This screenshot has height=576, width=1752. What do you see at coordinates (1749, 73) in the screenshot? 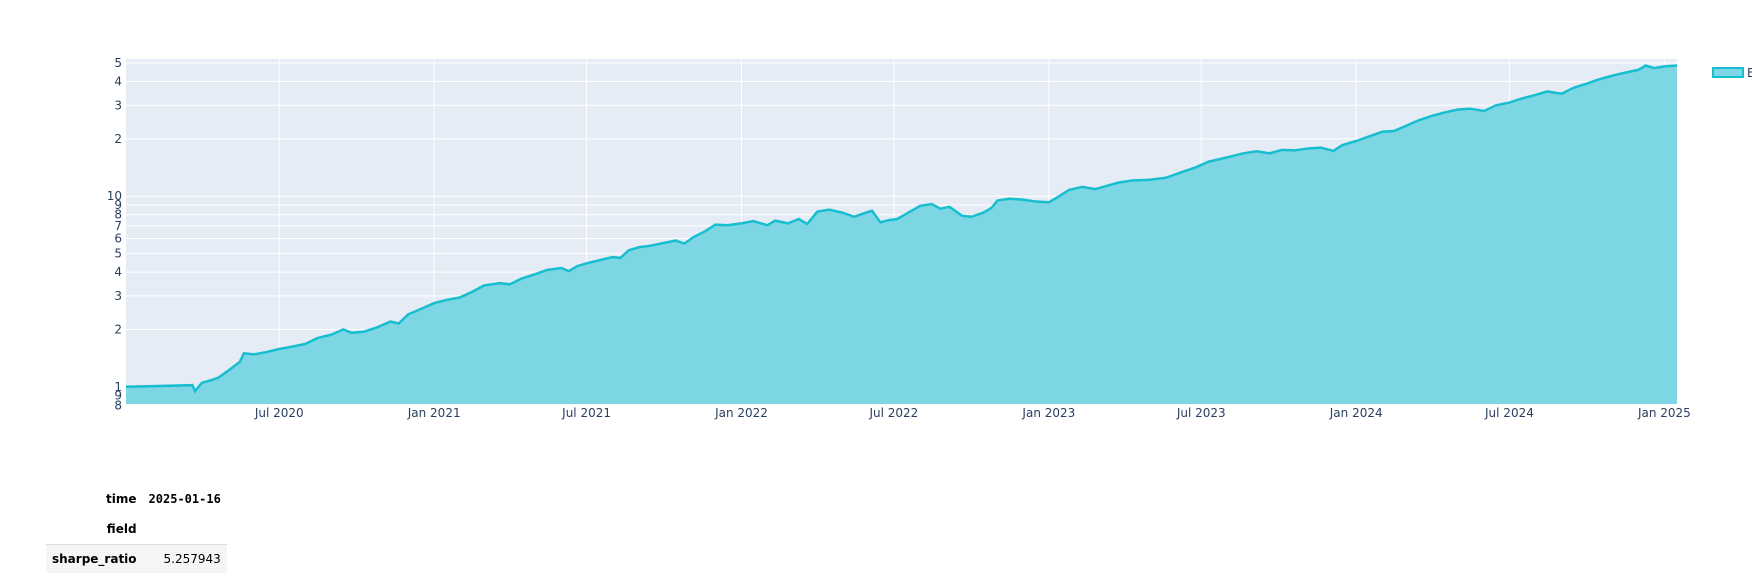
I see `legend-label: E` at bounding box center [1749, 73].